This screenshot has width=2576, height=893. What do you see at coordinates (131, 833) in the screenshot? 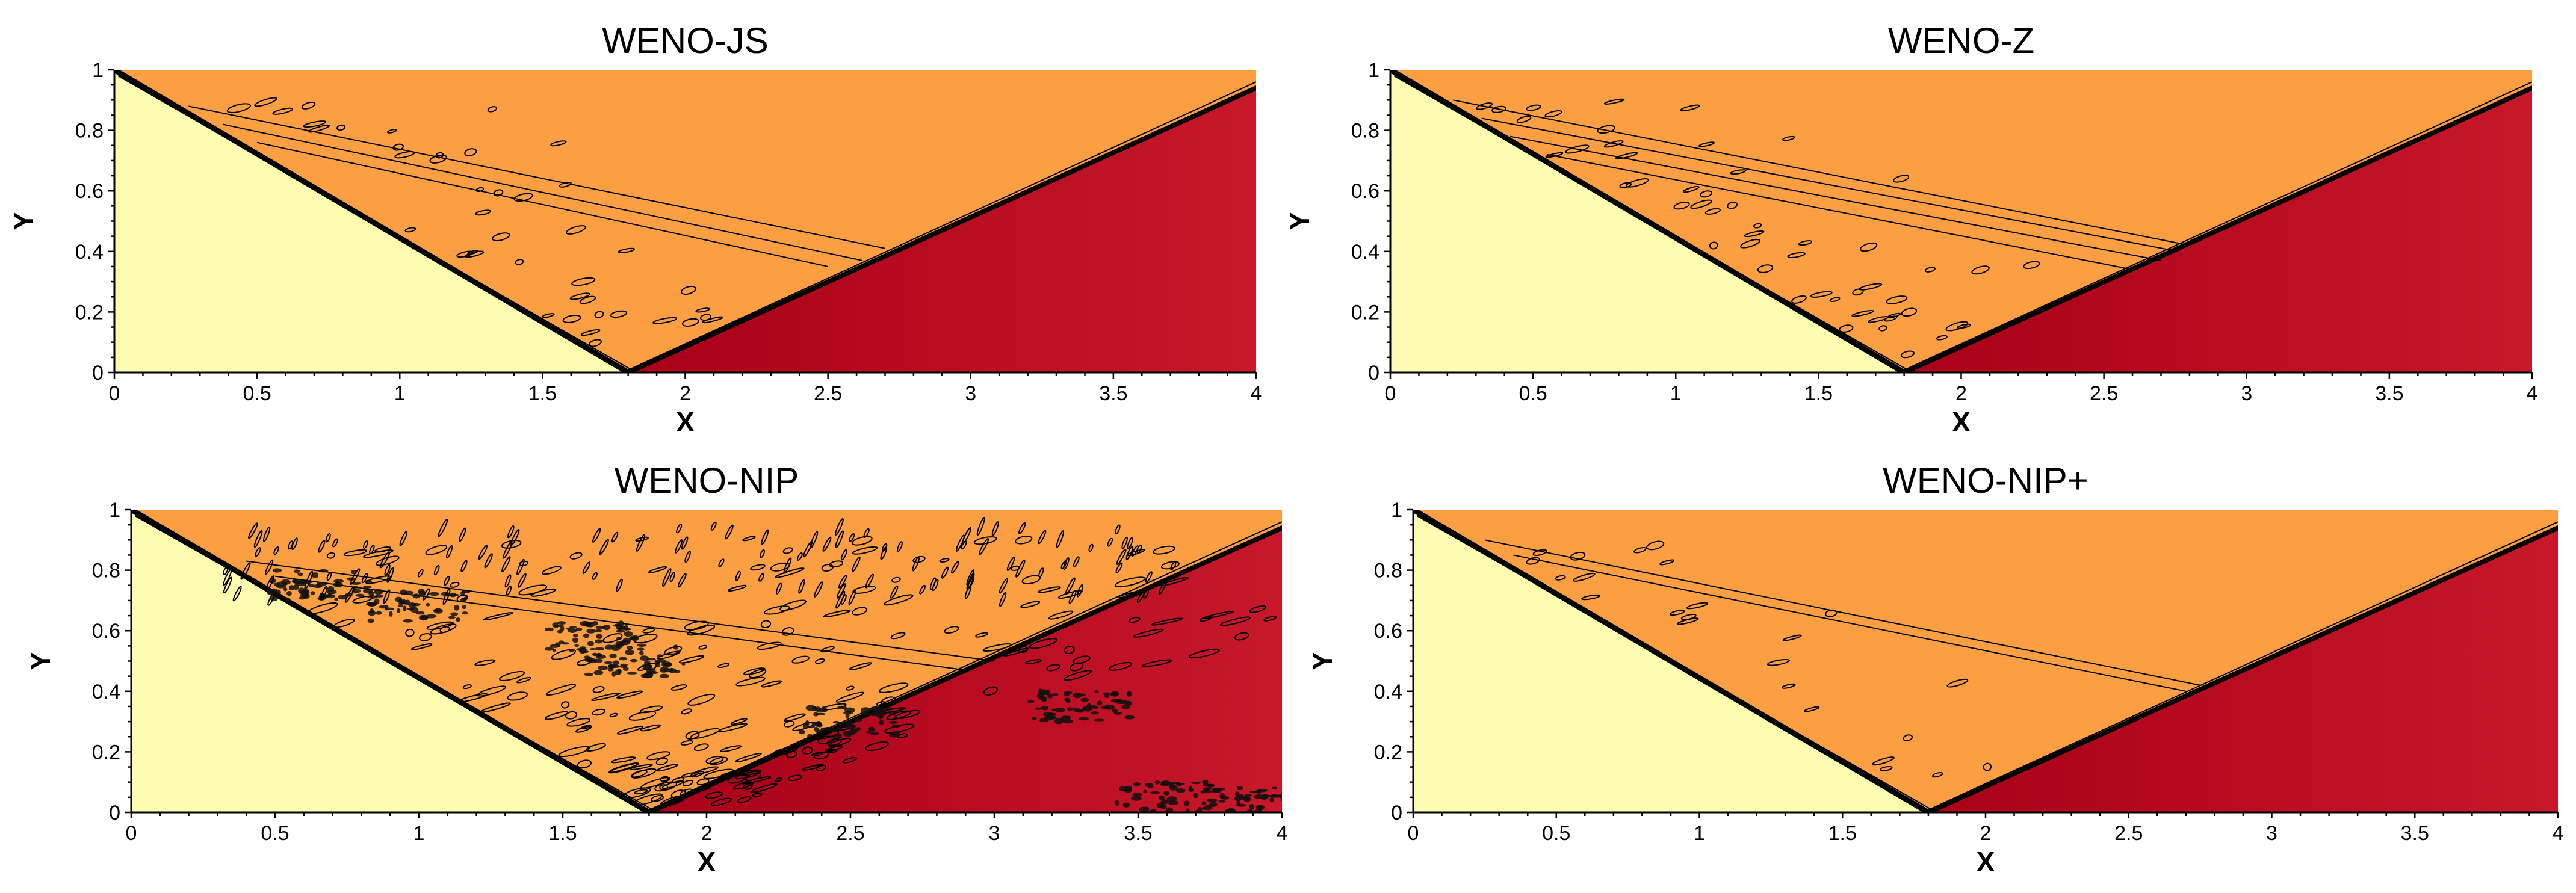
I see `x-tick-label: 0` at bounding box center [131, 833].